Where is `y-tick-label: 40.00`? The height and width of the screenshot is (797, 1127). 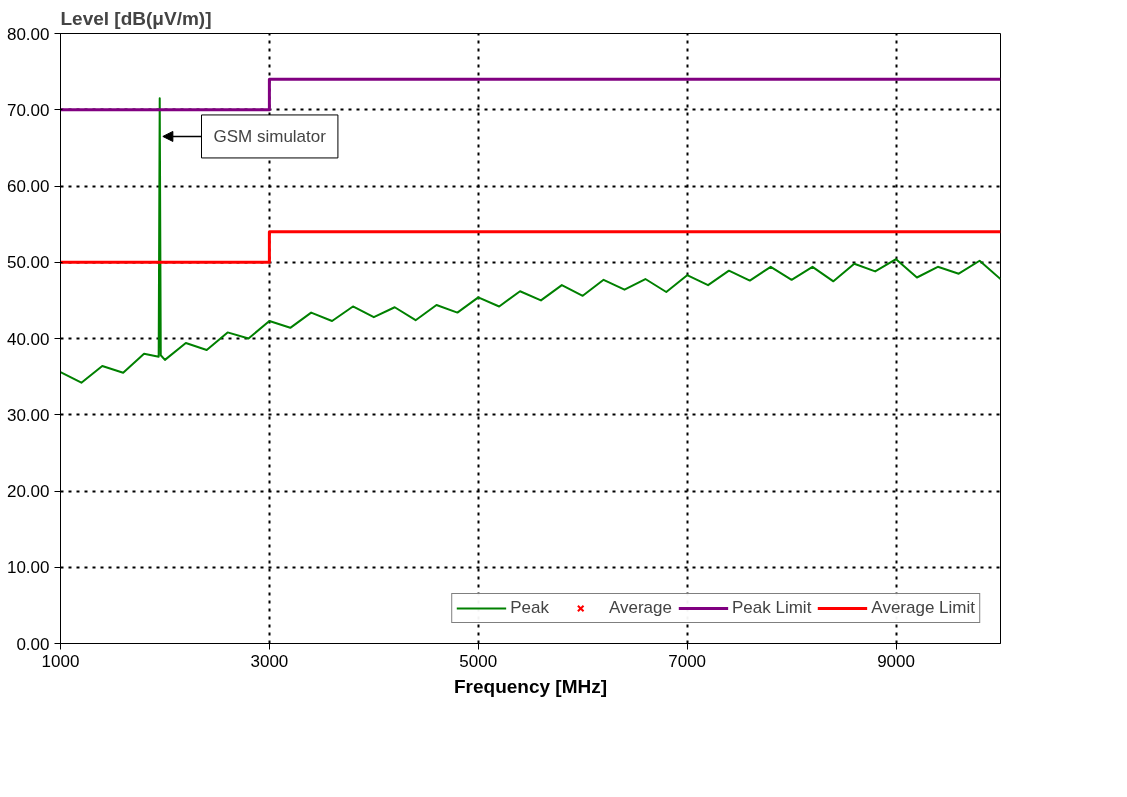 y-tick-label: 40.00 is located at coordinates (28, 339).